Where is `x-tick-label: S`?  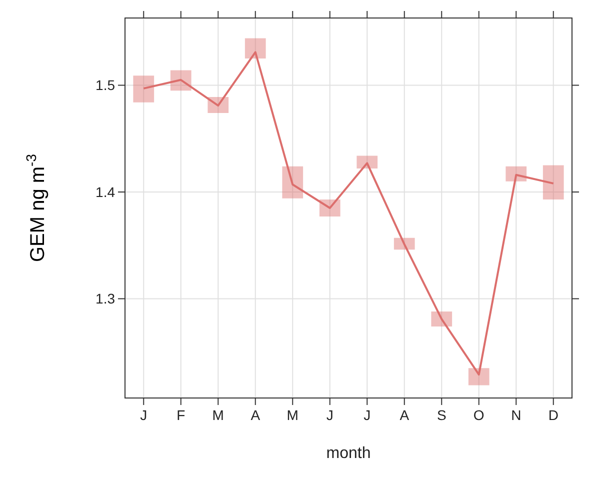
x-tick-label: S is located at coordinates (441, 415).